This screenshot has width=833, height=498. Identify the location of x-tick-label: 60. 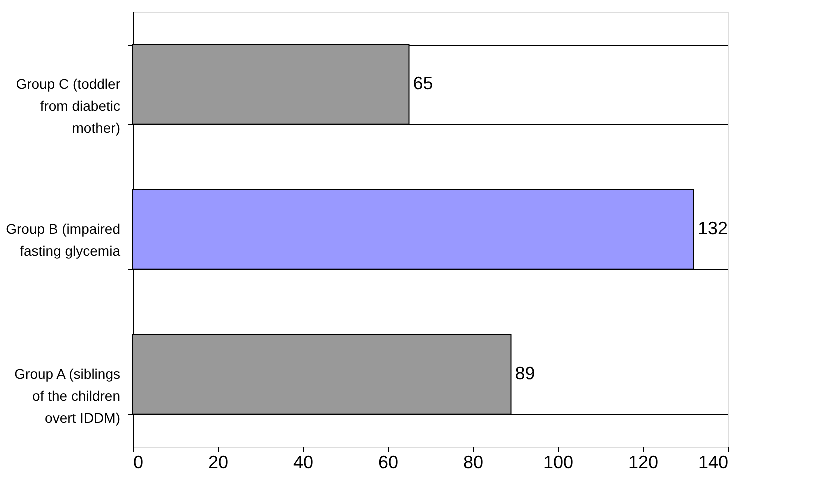
(388, 462).